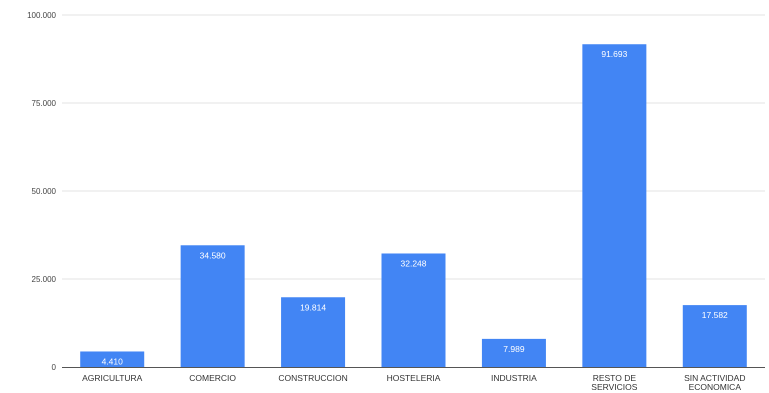 This screenshot has width=769, height=393. What do you see at coordinates (414, 378) in the screenshot?
I see `category-label: HOSTELERIA` at bounding box center [414, 378].